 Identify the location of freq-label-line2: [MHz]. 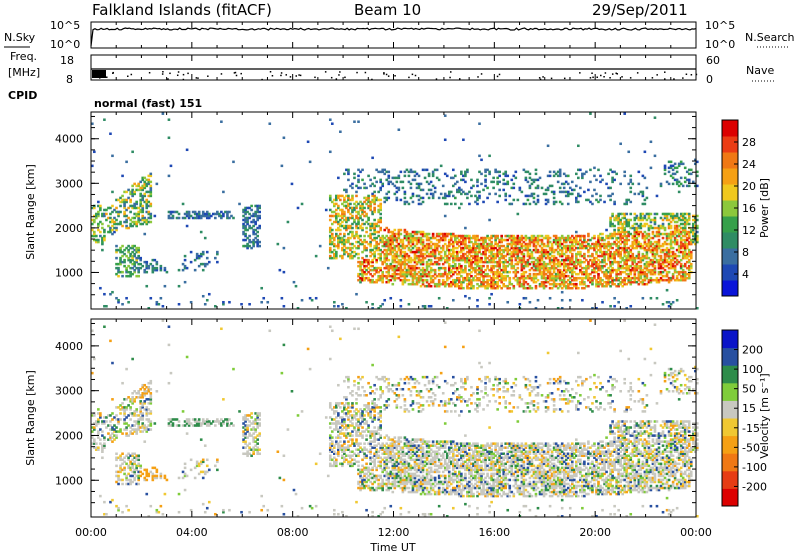
(24, 72).